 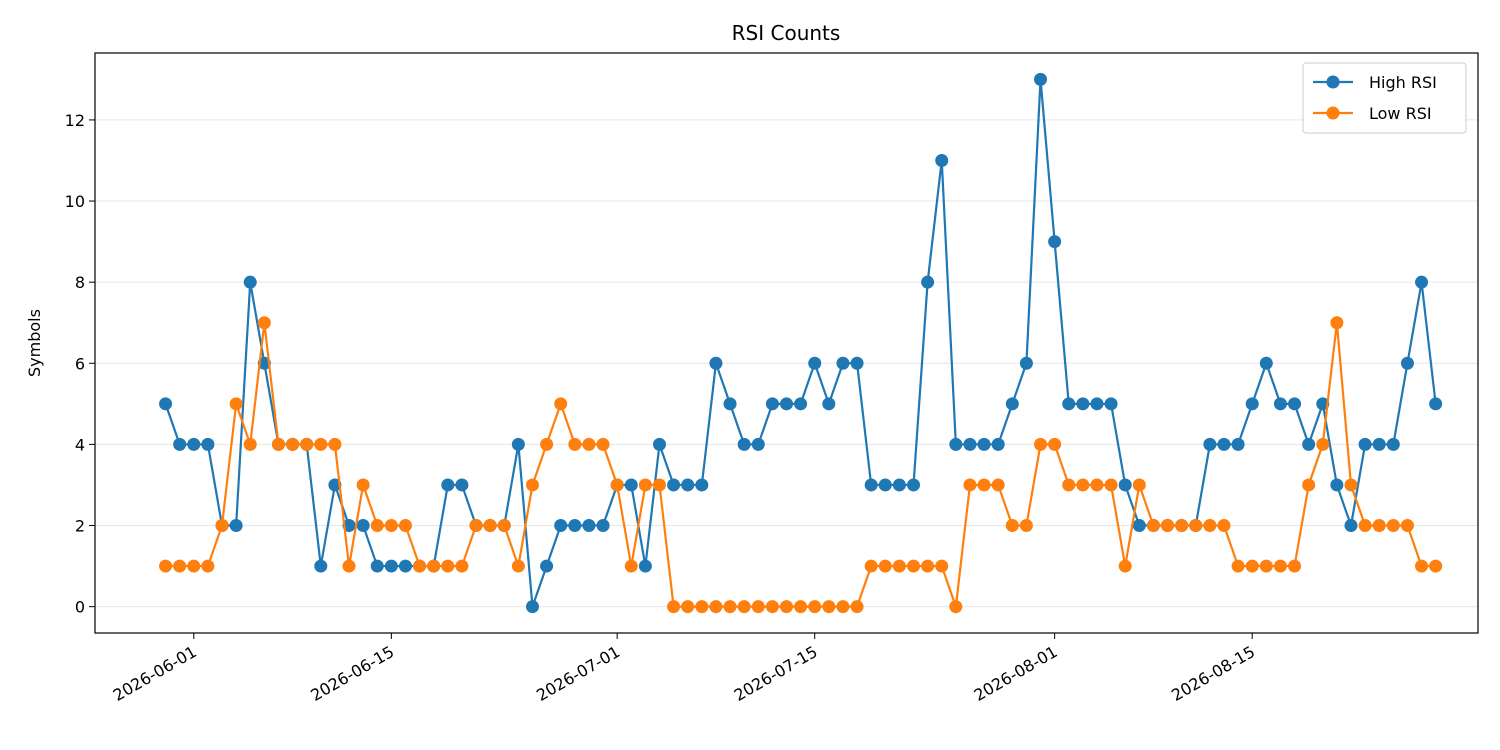 I want to click on y-tick-label: 0, so click(x=80, y=607).